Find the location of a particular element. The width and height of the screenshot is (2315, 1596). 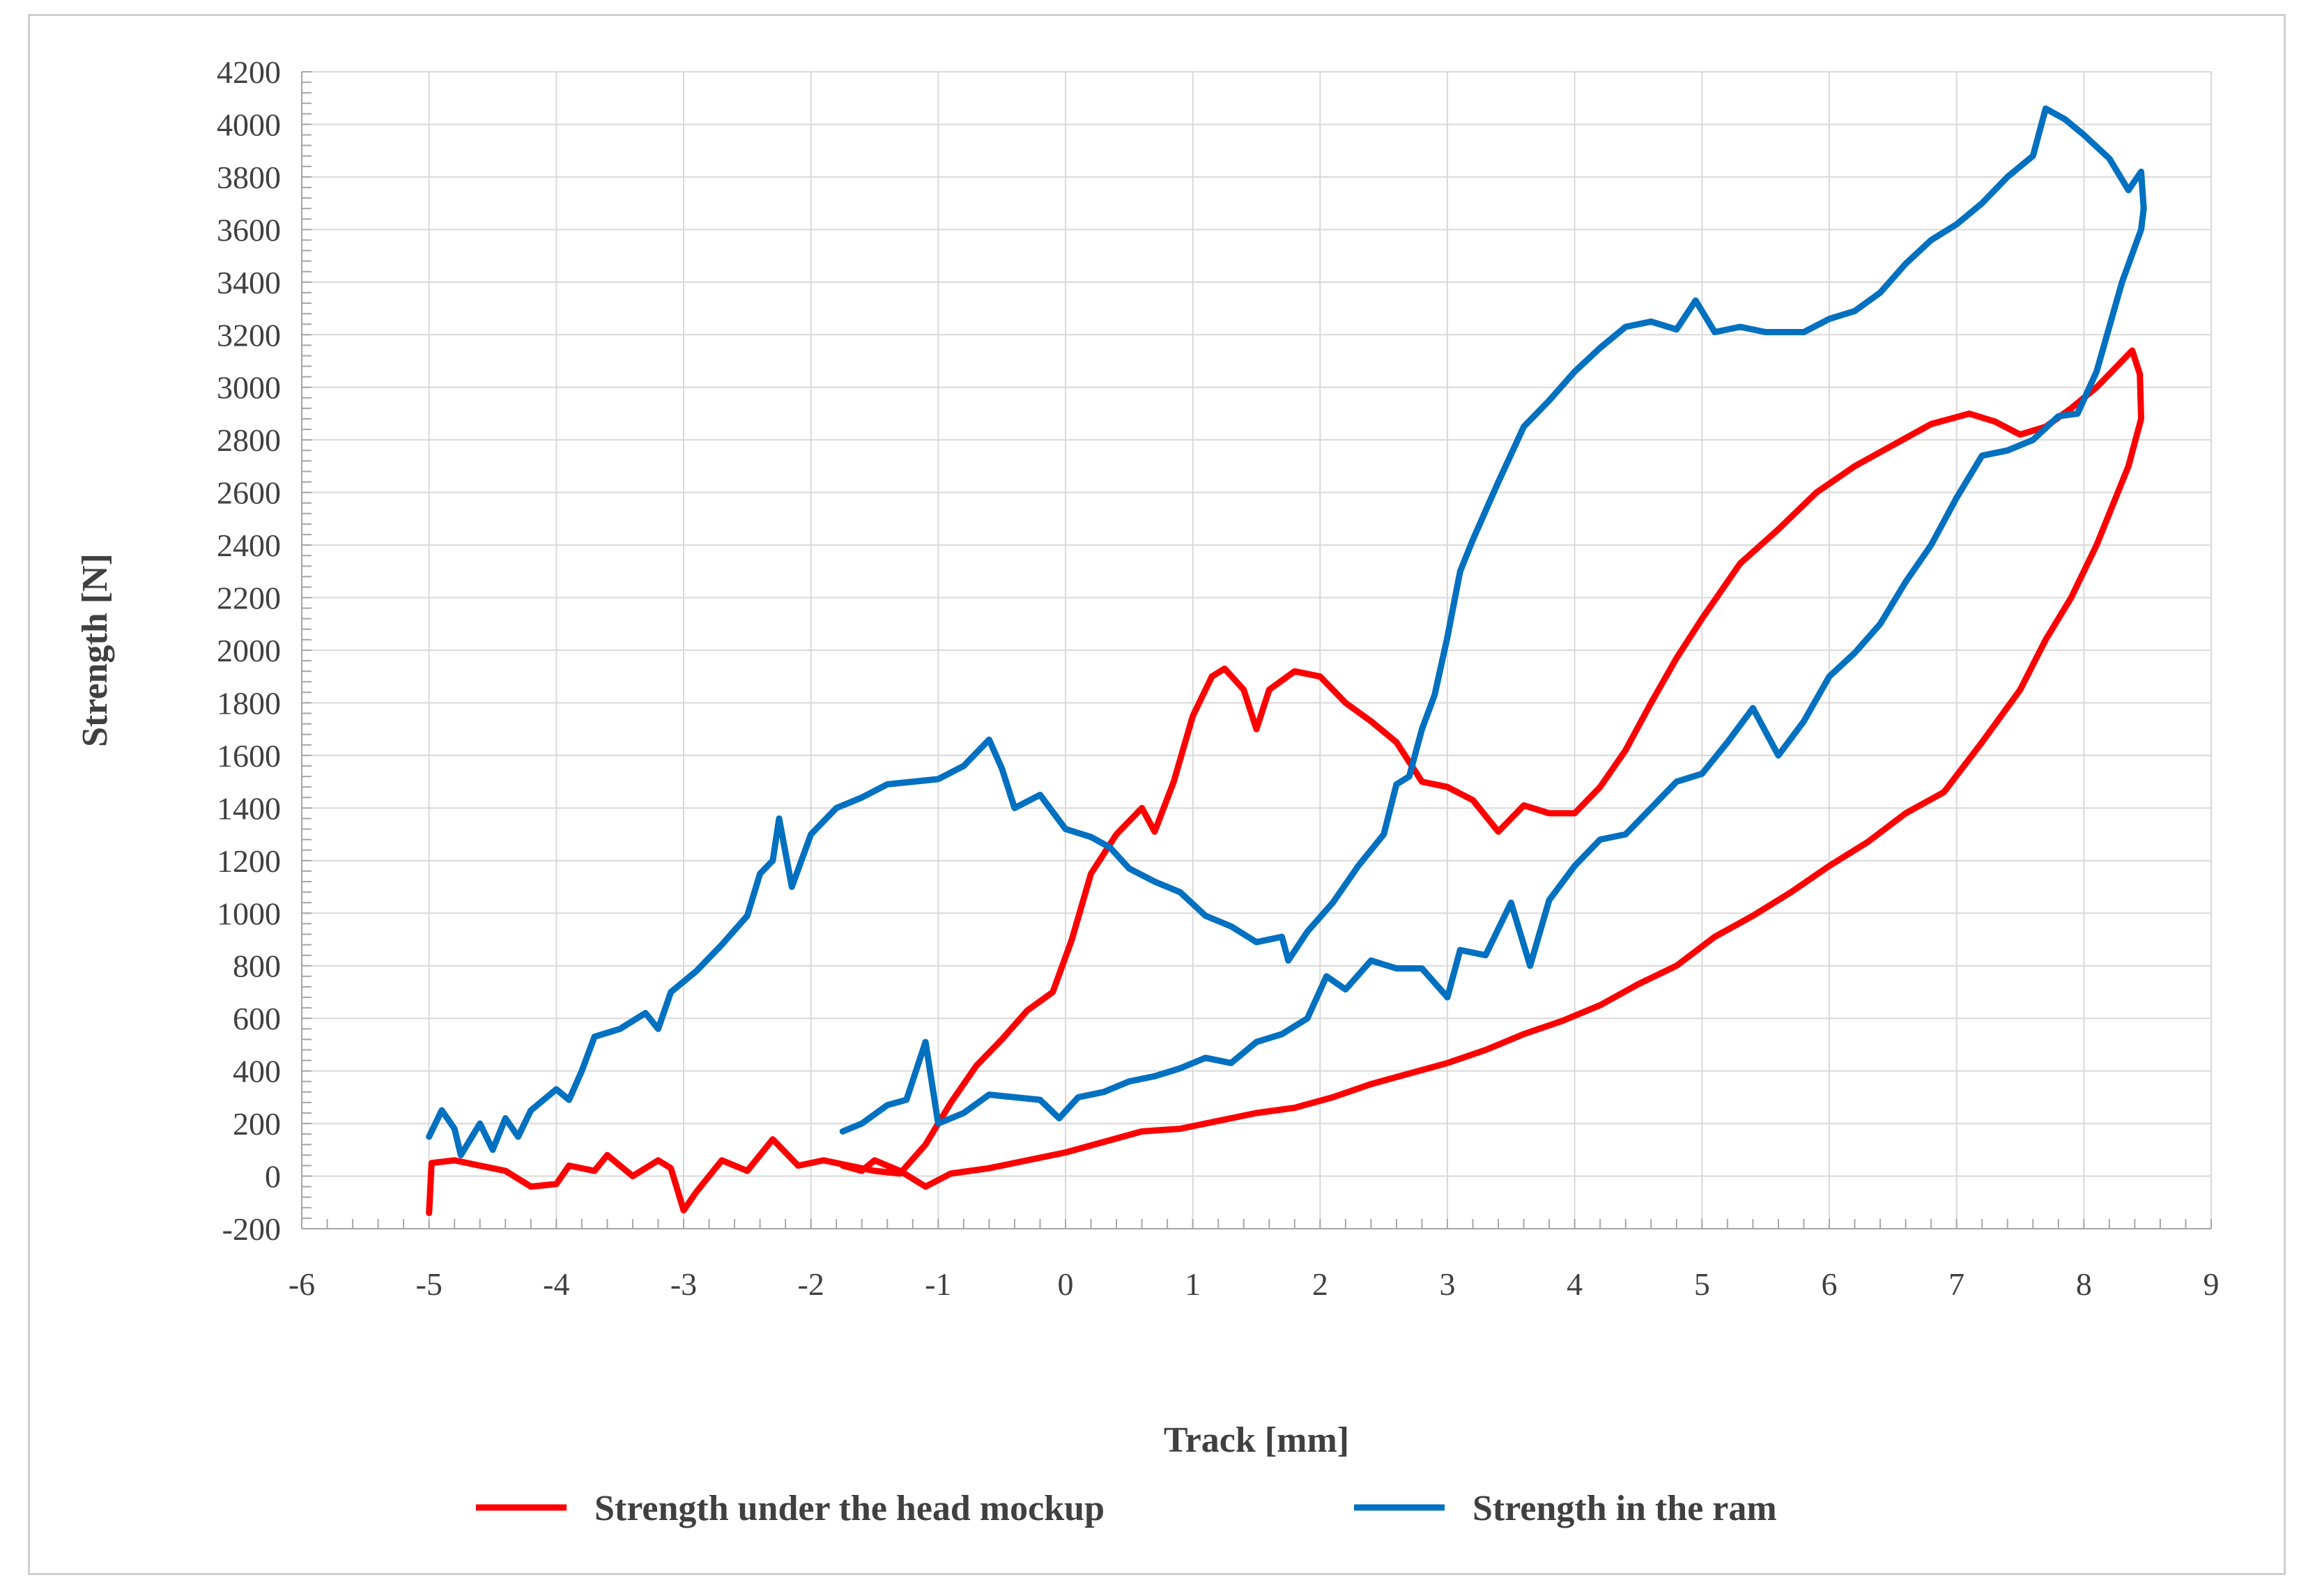

x-tick-label: -1 is located at coordinates (938, 1284).